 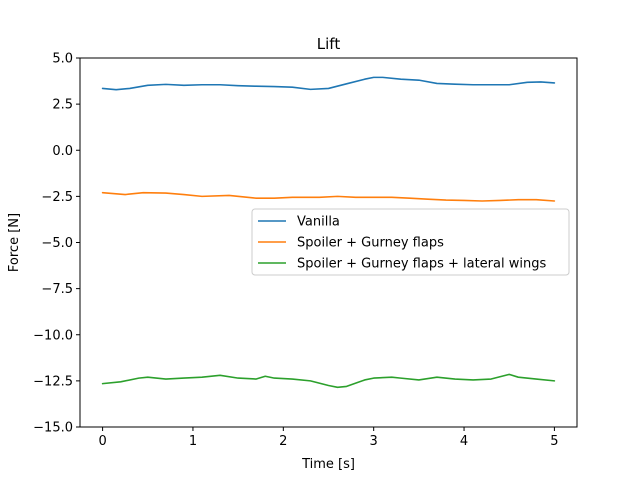 I want to click on y-axis: 5.0 2.5 0.0 −2.5 −5.0 −7.5 −10.0 −12.5 −15.0, so click(x=56, y=244).